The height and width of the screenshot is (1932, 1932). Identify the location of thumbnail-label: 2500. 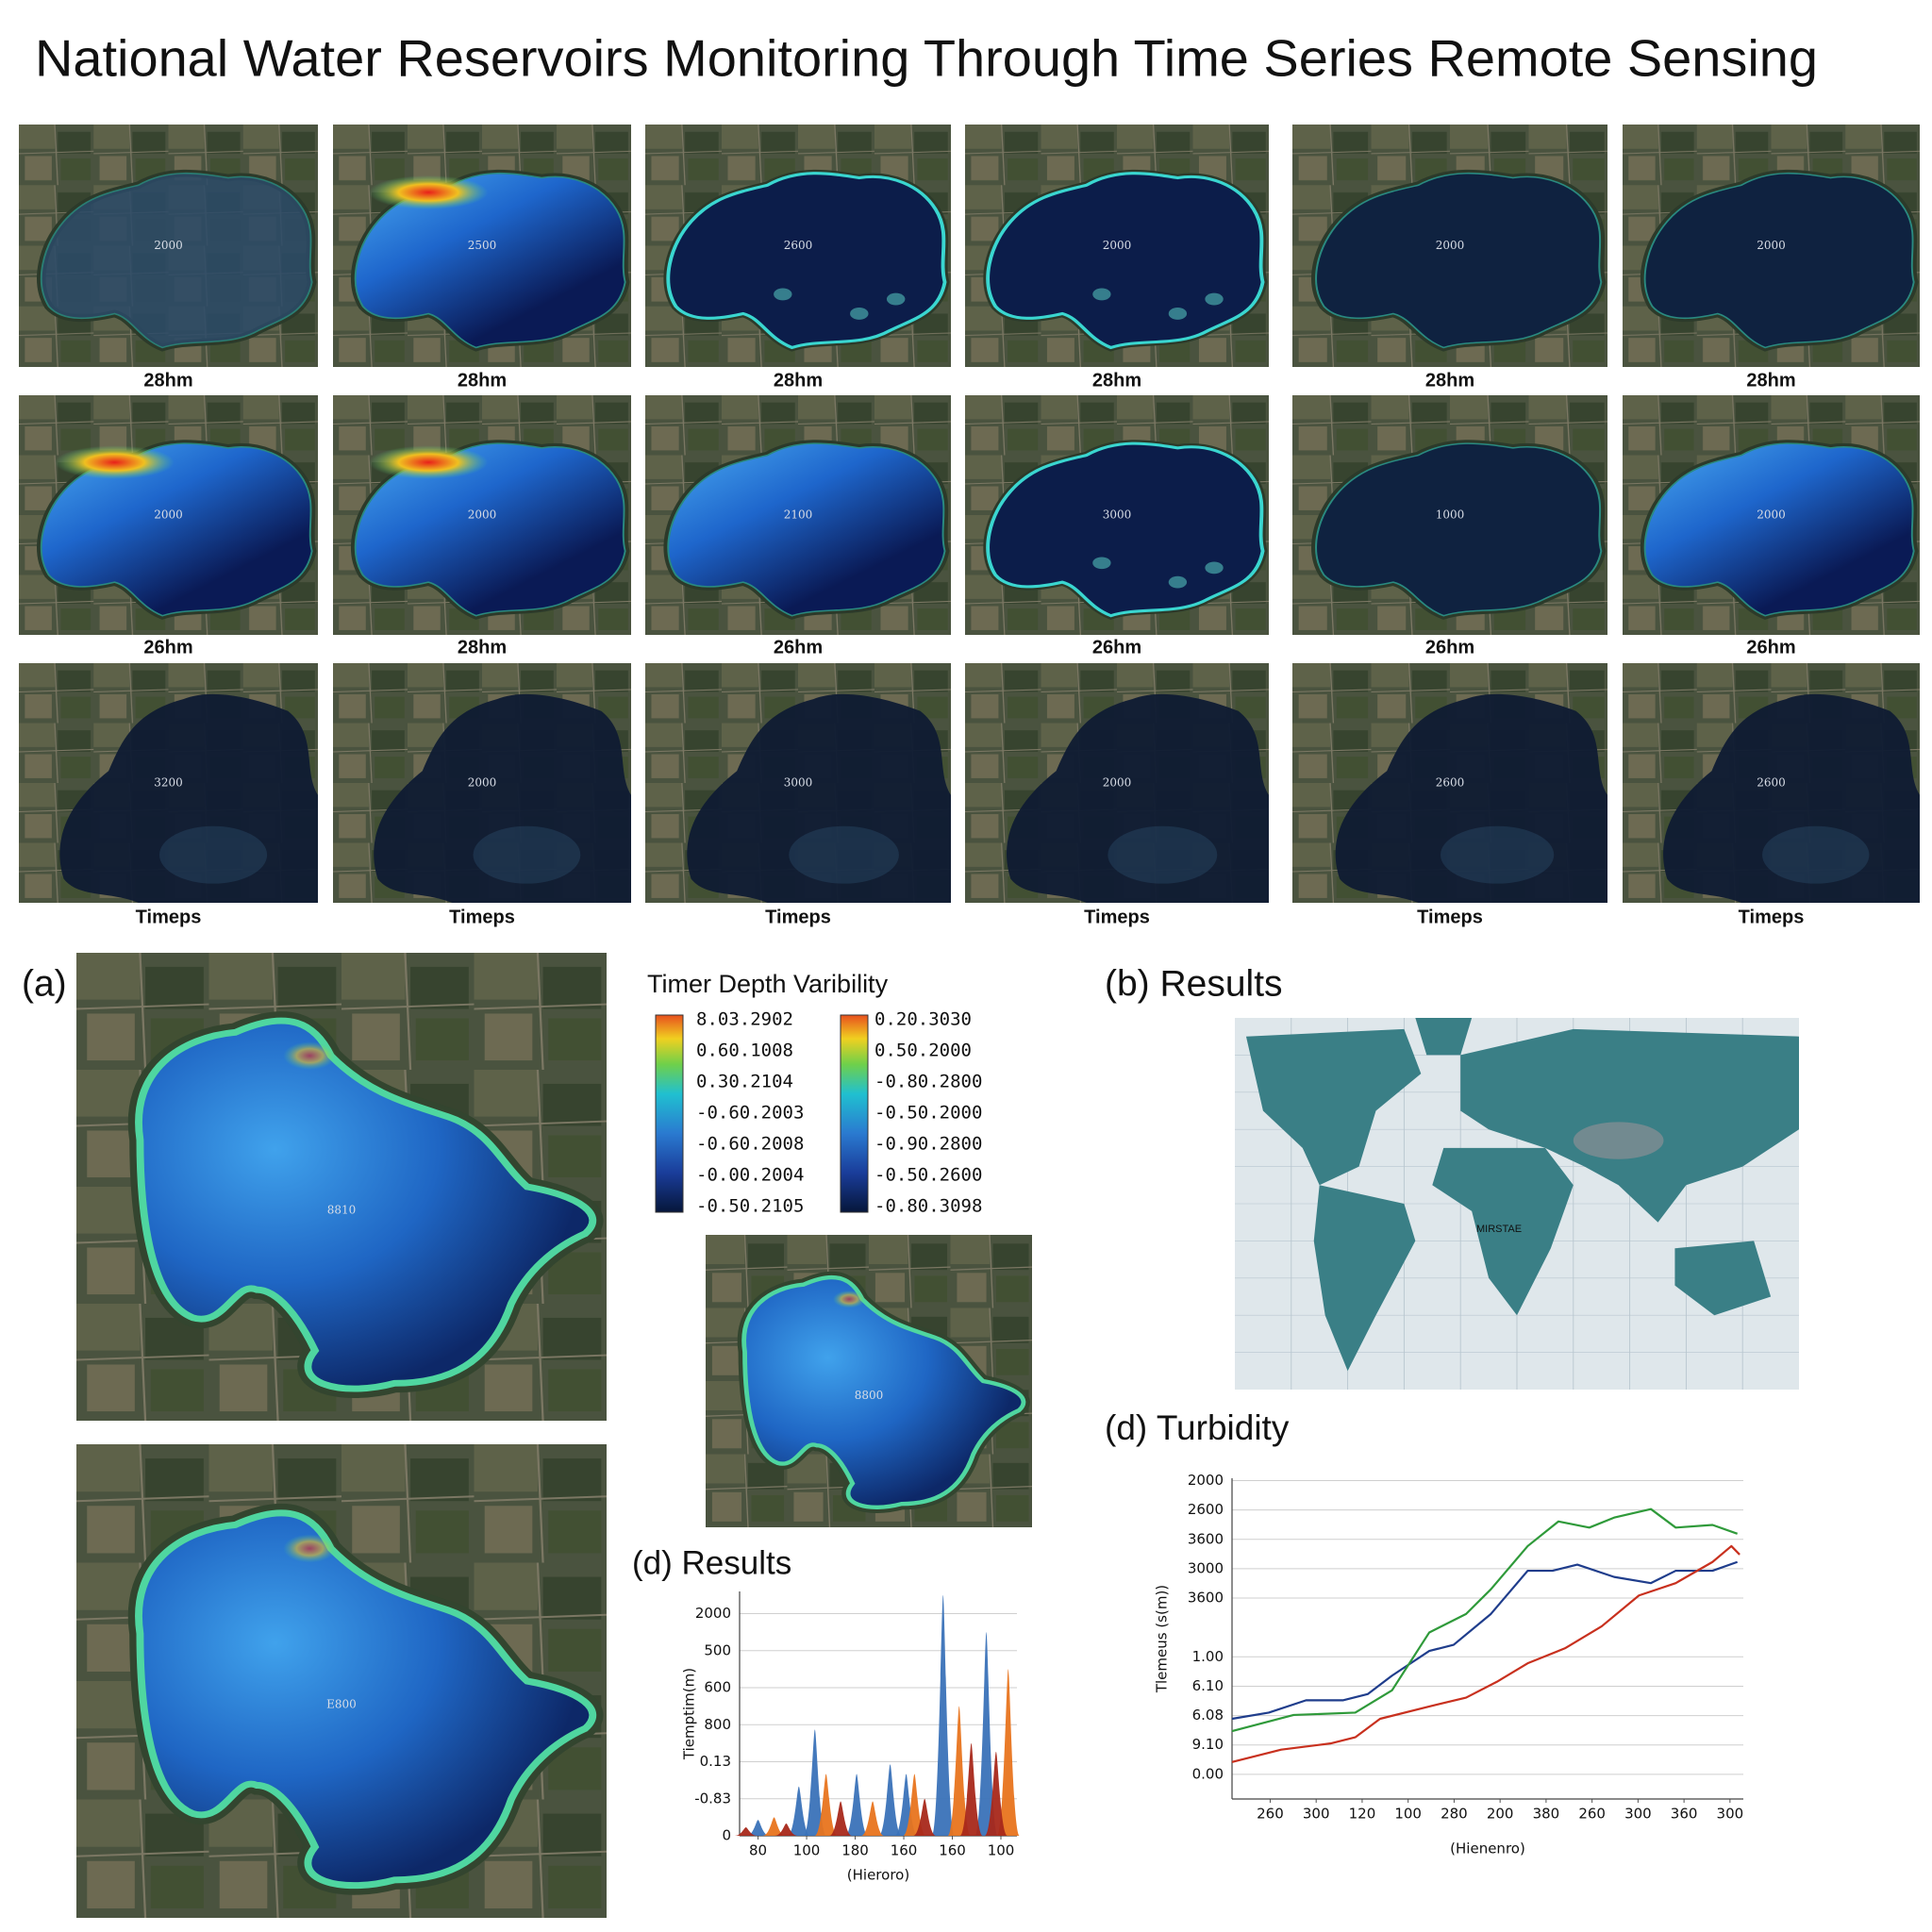
(483, 246).